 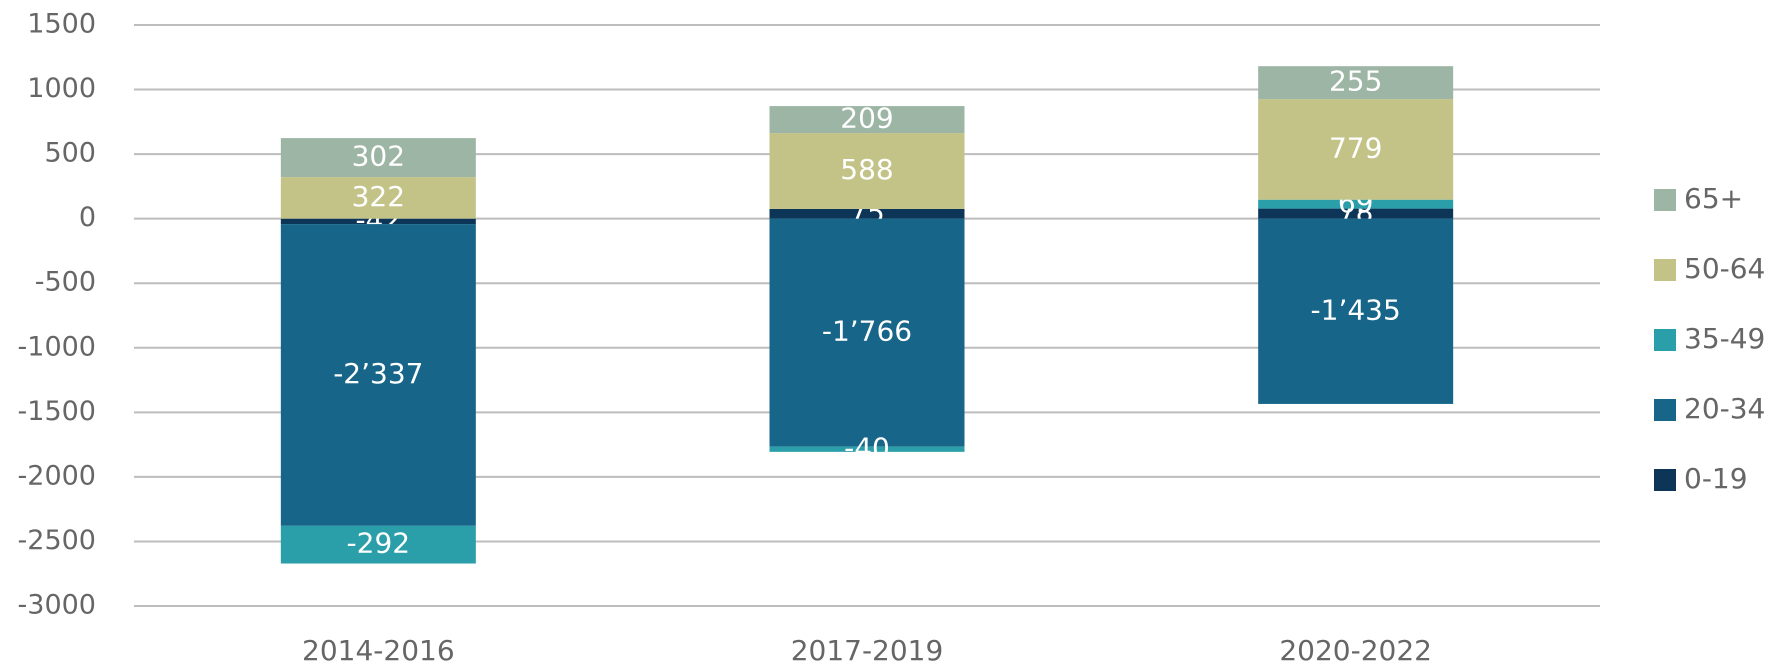 I want to click on x-tick-label: 2017-2019, so click(x=867, y=650).